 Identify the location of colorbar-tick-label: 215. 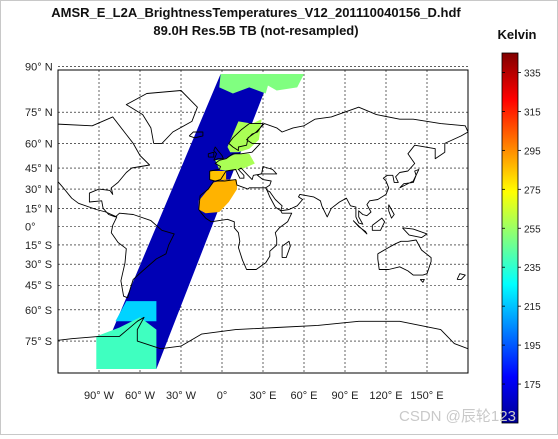
(532, 307).